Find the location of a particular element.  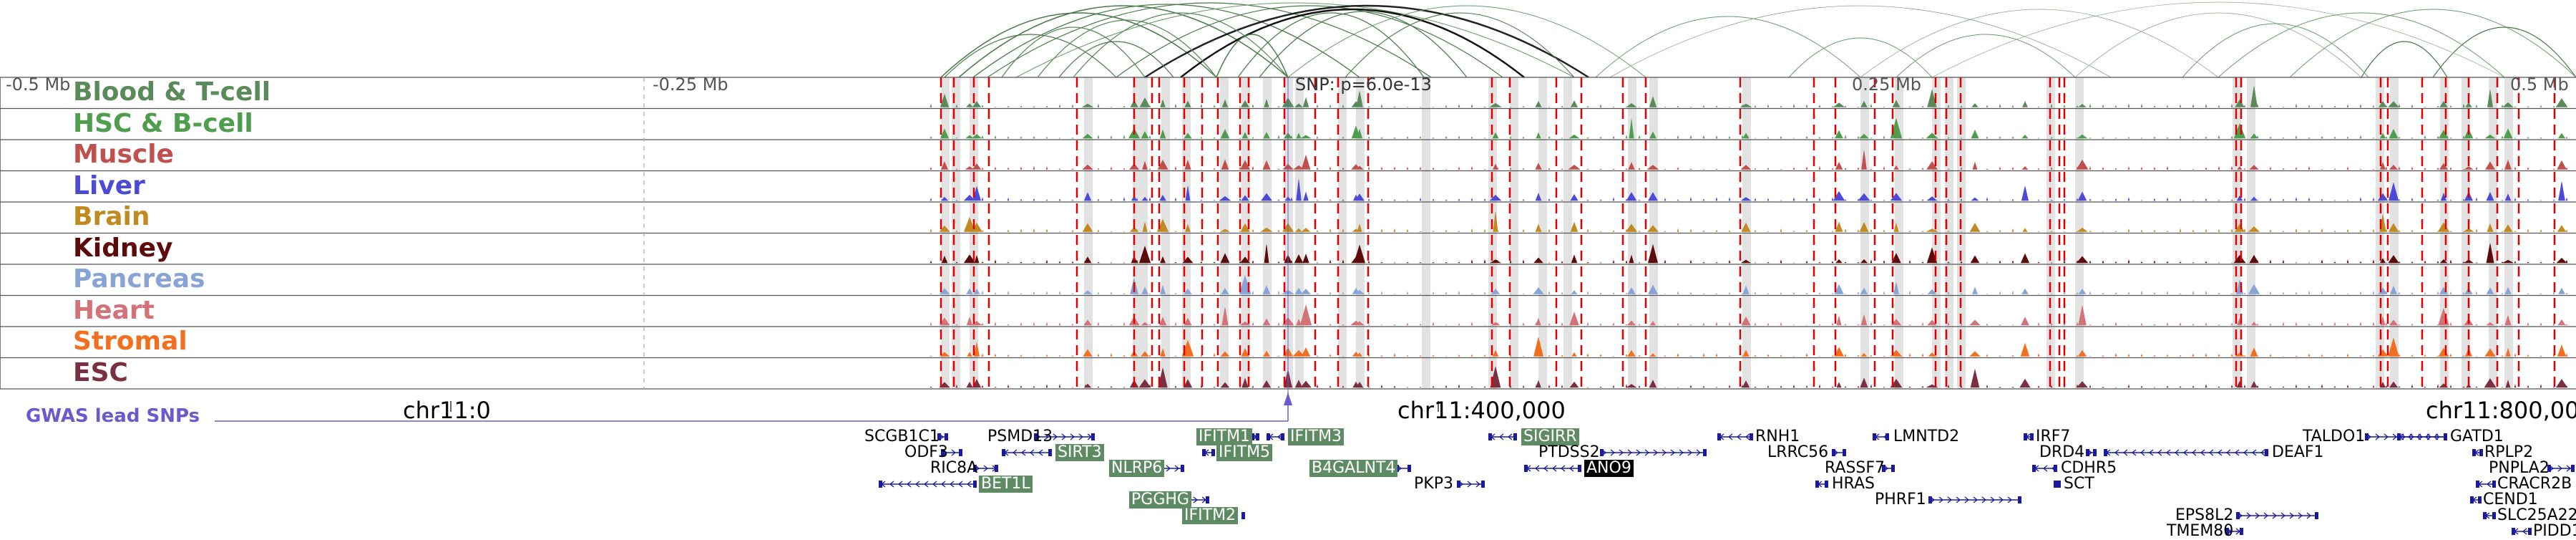

gene-label: EPS8L2 is located at coordinates (2204, 515).